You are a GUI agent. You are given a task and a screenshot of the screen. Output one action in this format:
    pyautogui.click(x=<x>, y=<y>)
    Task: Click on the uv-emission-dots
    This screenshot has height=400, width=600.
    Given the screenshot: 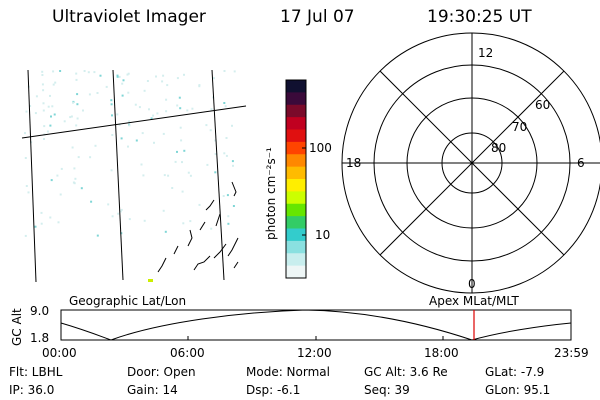 What is the action you would take?
    pyautogui.click(x=130, y=153)
    